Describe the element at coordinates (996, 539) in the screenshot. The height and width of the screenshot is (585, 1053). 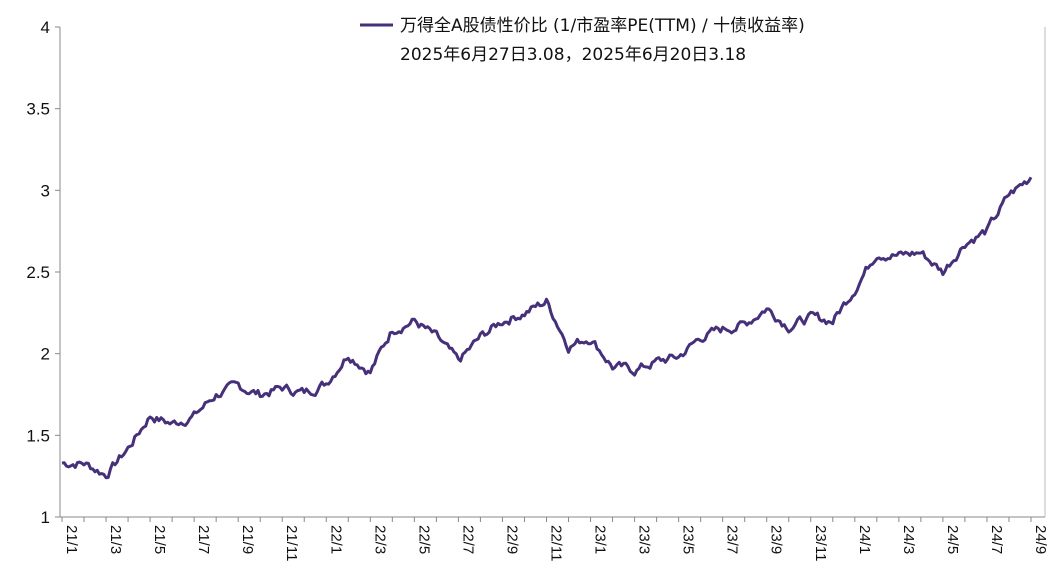
I see `x-tick-label: 24/7` at that location.